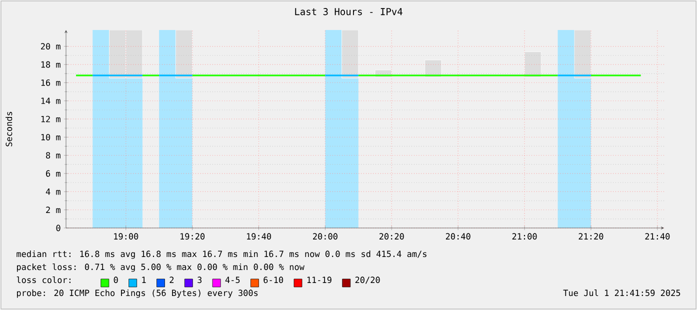  What do you see at coordinates (137, 294) in the screenshot?
I see `text: probe: 20 ICMP Echo Pings (56 Bytes) every 300s` at bounding box center [137, 294].